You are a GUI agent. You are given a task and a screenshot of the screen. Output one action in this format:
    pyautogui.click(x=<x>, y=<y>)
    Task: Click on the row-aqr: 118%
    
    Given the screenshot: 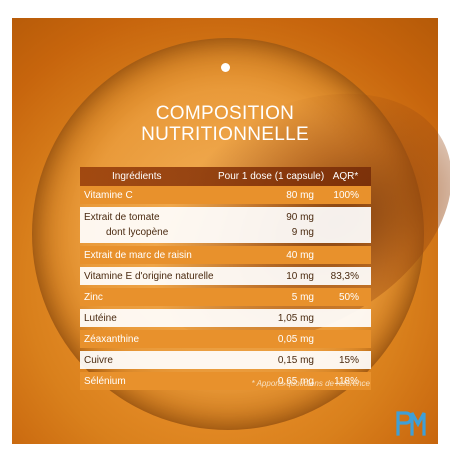 What is the action you would take?
    pyautogui.click(x=346, y=381)
    